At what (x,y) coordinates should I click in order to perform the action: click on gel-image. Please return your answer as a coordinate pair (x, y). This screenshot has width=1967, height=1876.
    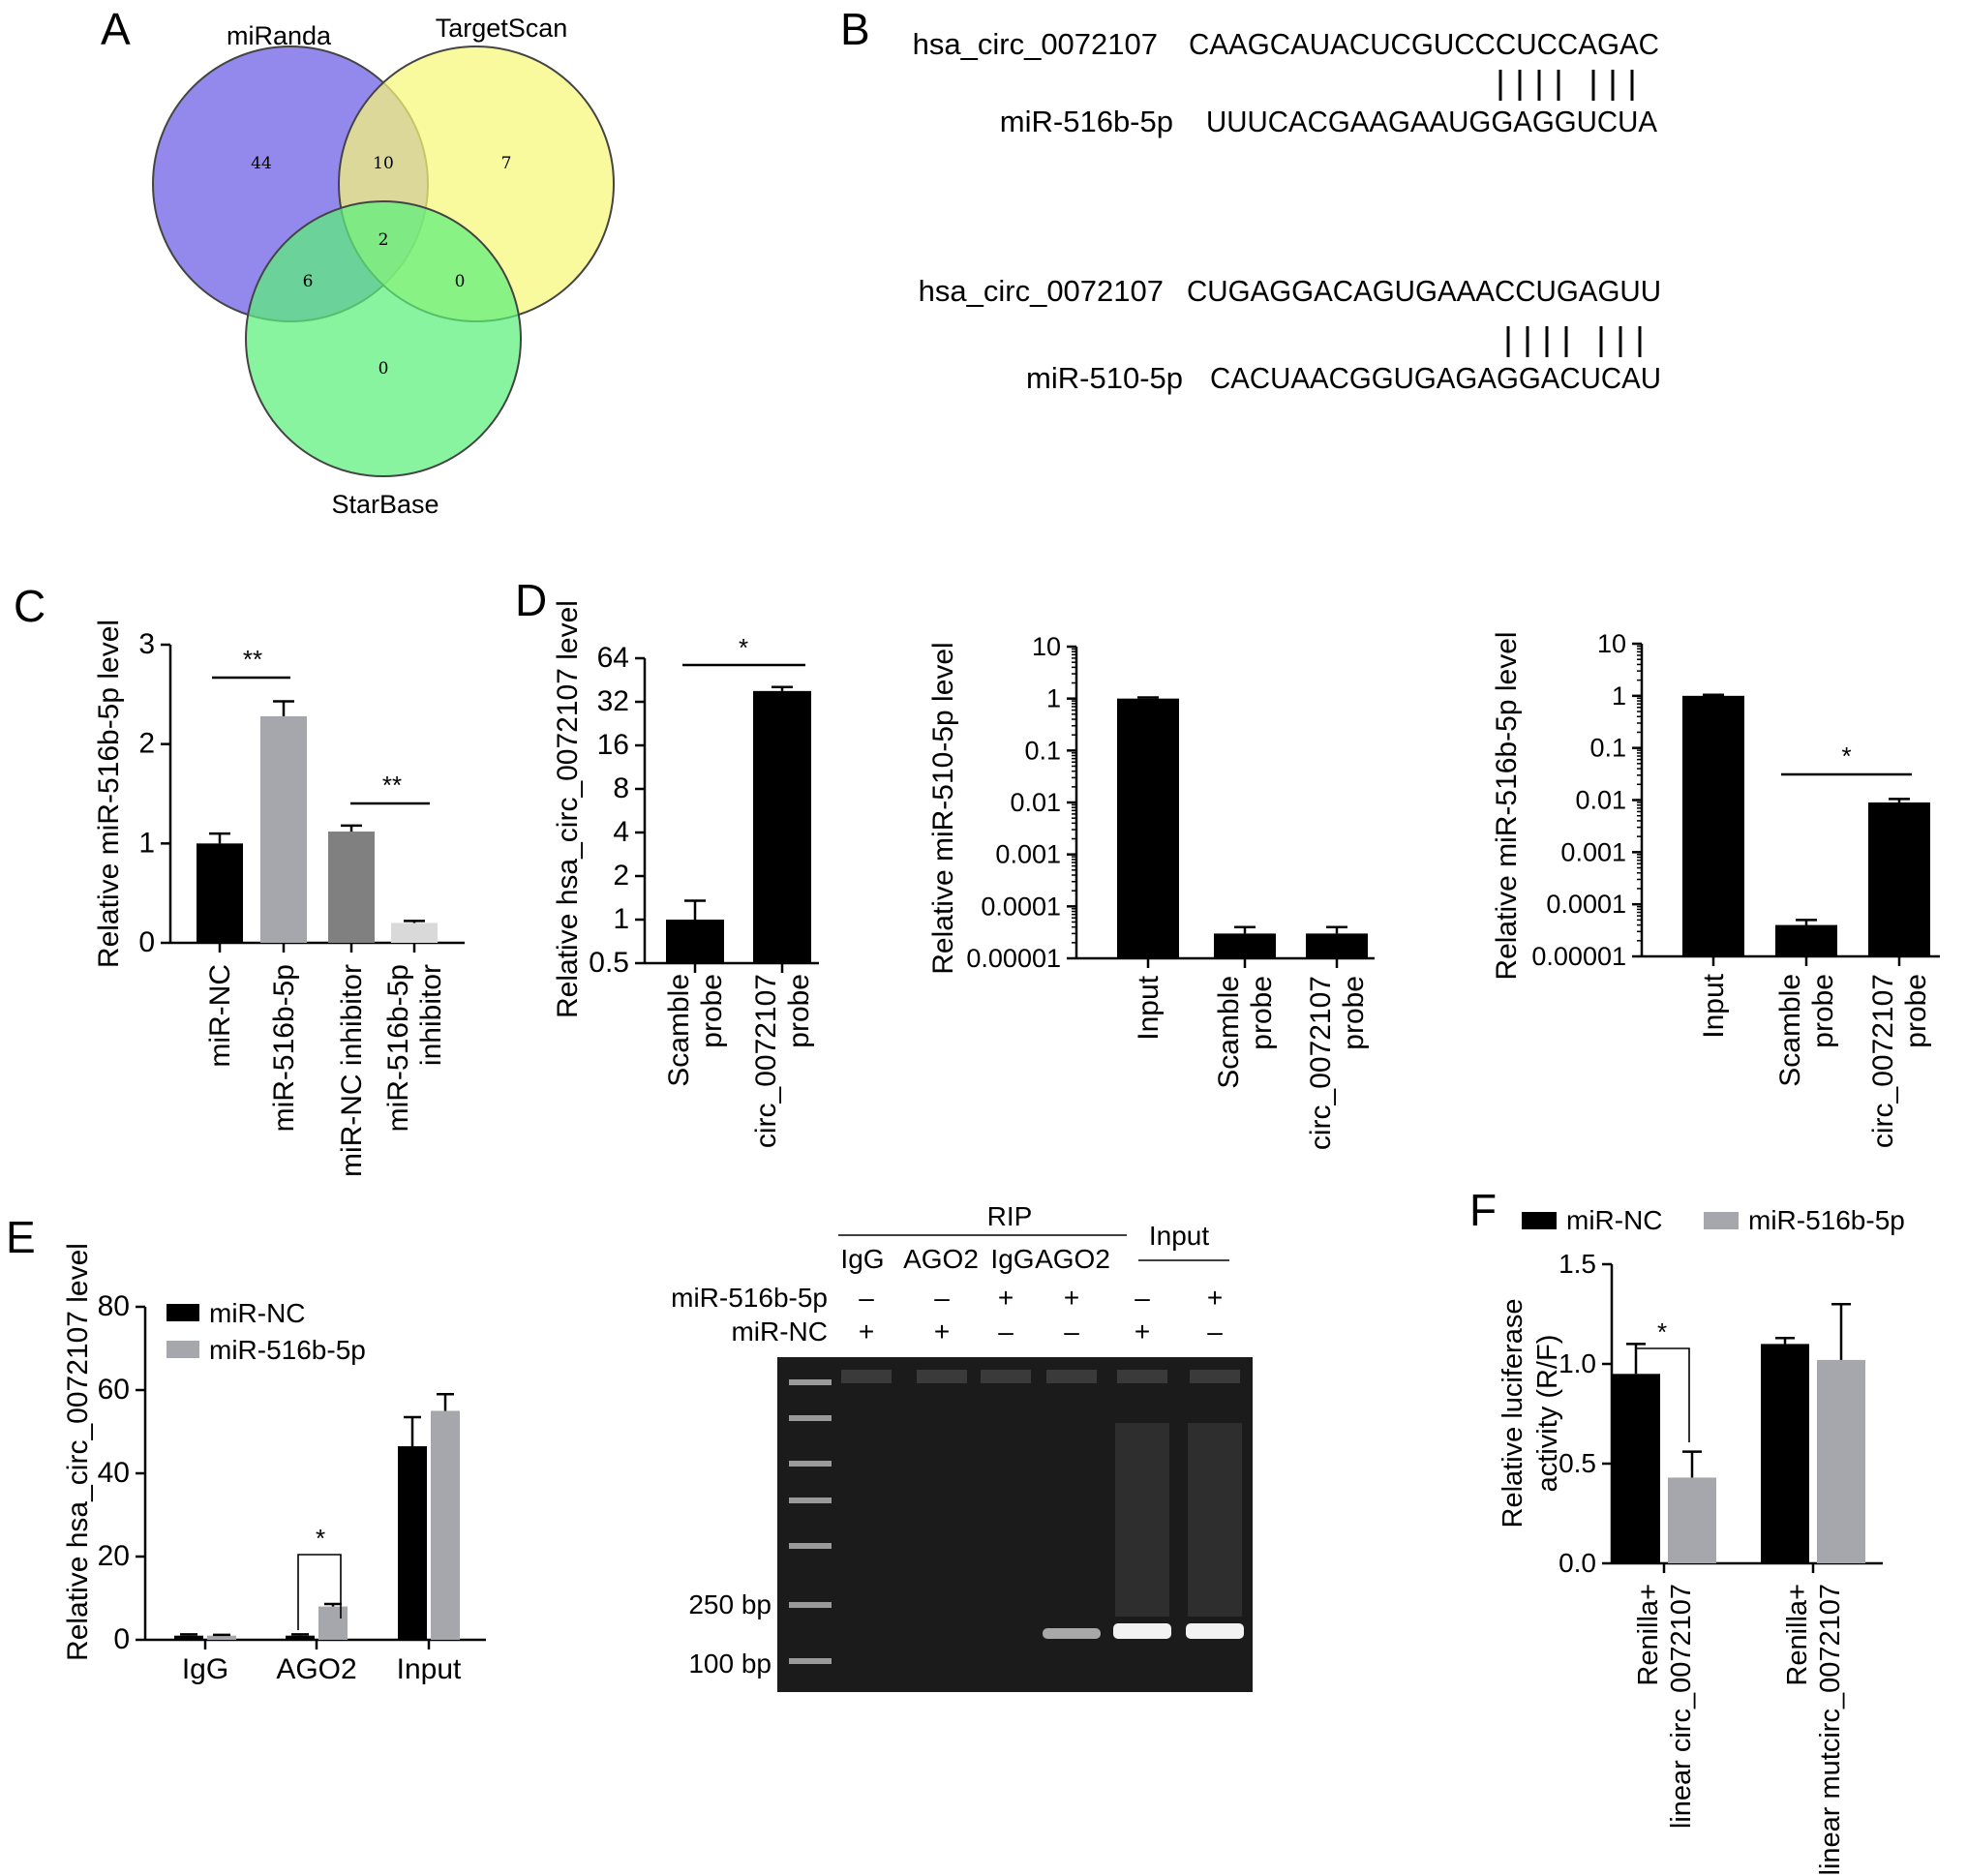
    Looking at the image, I should click on (1015, 1524).